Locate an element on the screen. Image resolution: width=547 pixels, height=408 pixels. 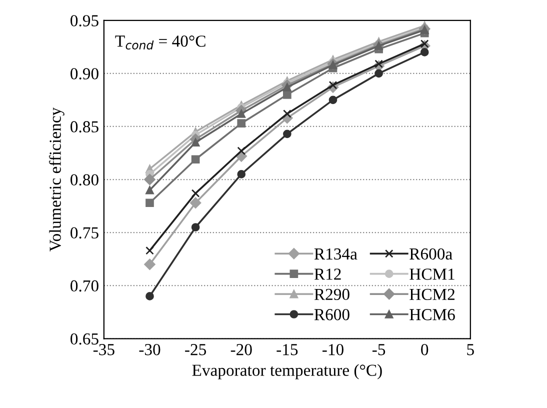
legend-label: R600 is located at coordinates (332, 314).